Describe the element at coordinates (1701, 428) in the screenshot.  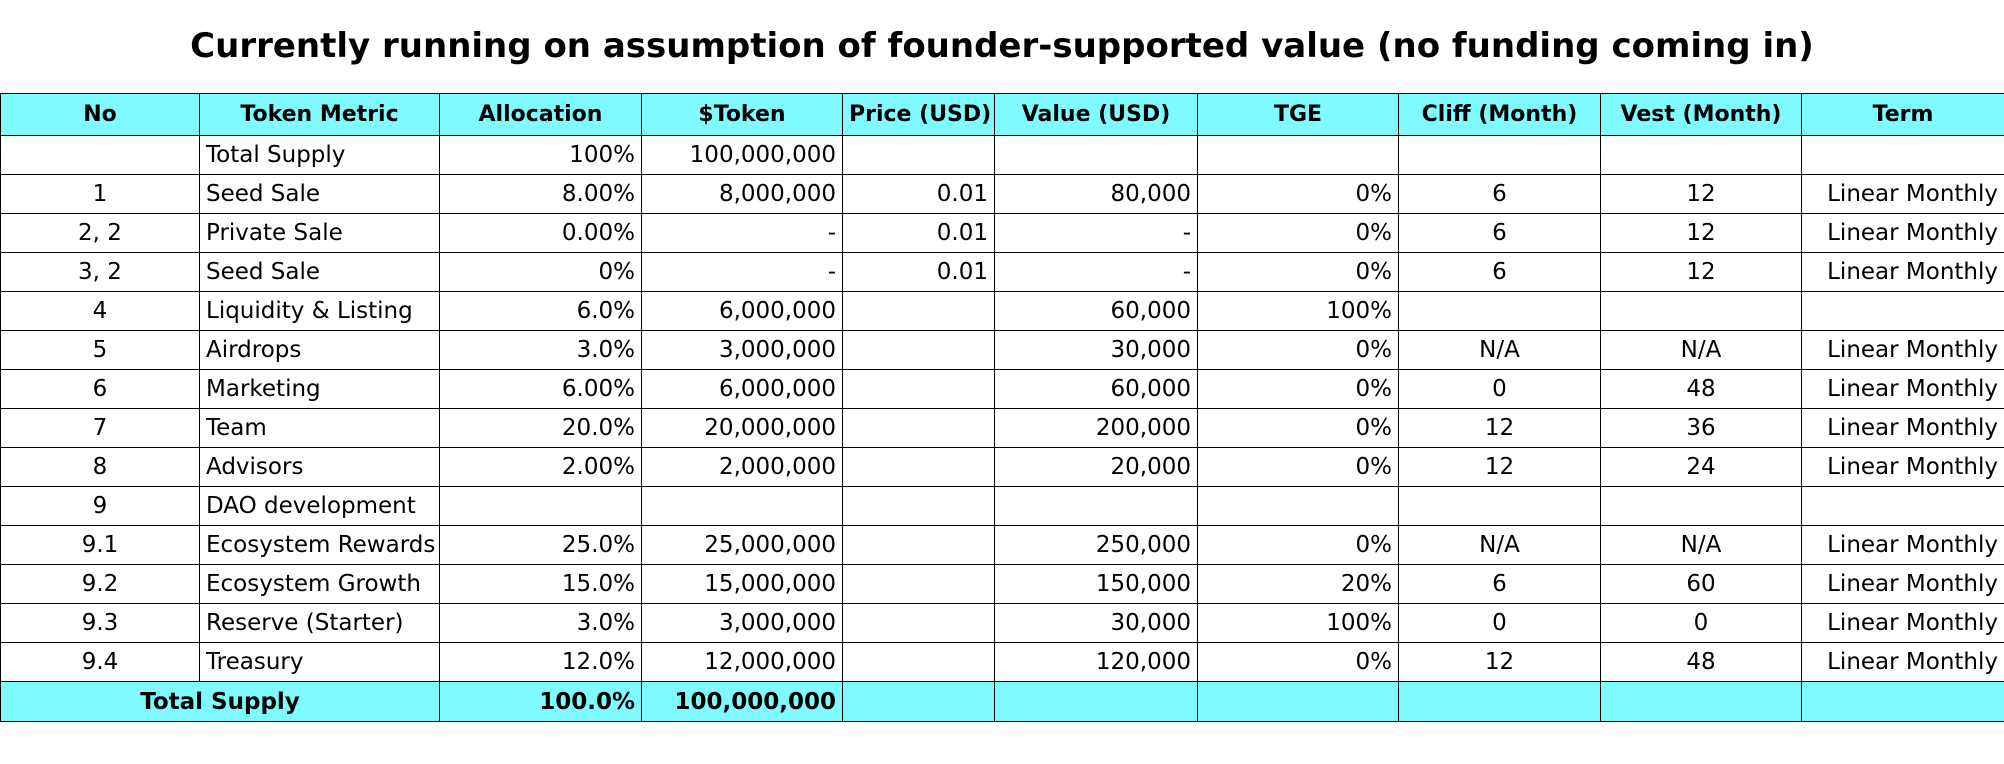
I see `cell-vest: 36` at that location.